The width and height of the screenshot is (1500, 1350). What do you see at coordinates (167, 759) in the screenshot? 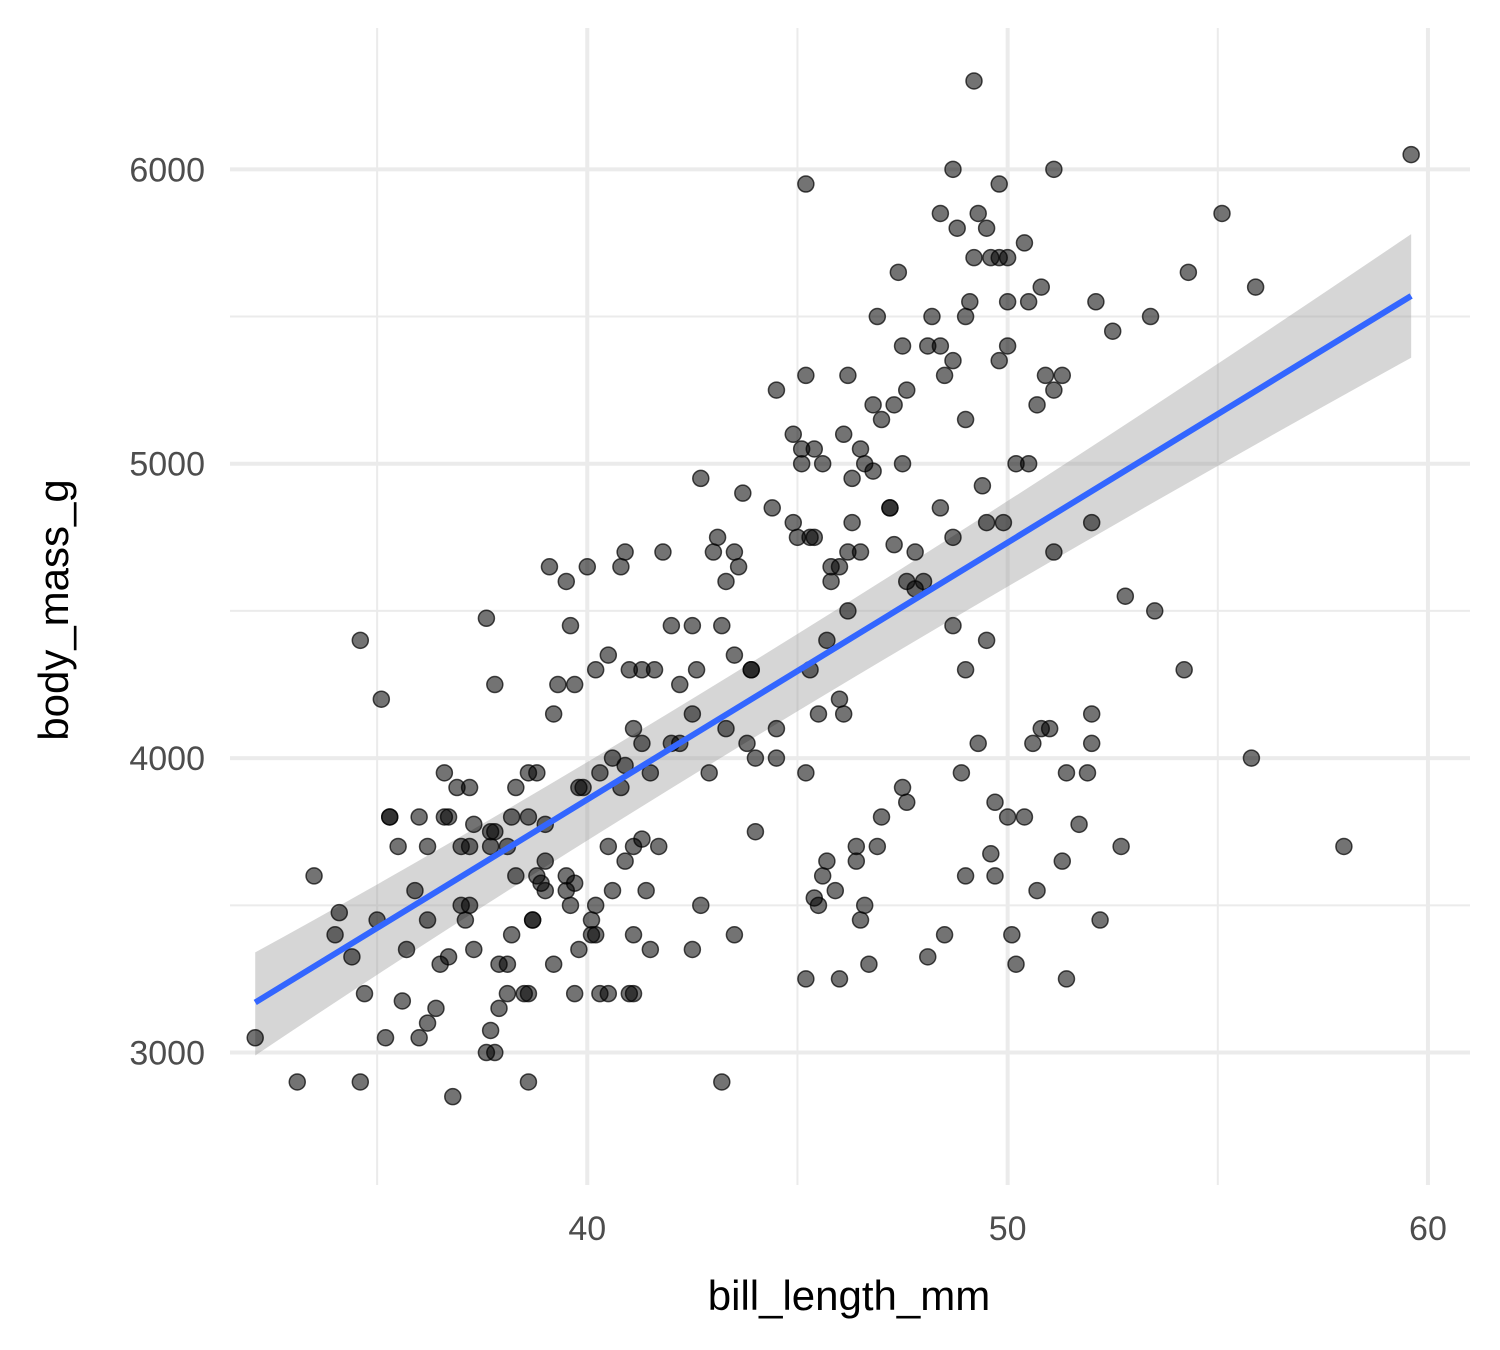
I see `y-tick-label: 4000` at bounding box center [167, 759].